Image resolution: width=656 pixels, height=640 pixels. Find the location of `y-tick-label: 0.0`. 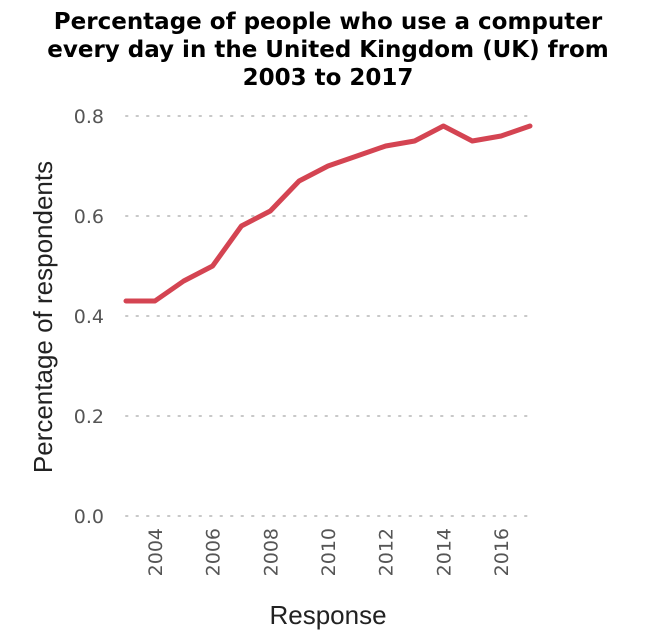

y-tick-label: 0.0 is located at coordinates (89, 517).